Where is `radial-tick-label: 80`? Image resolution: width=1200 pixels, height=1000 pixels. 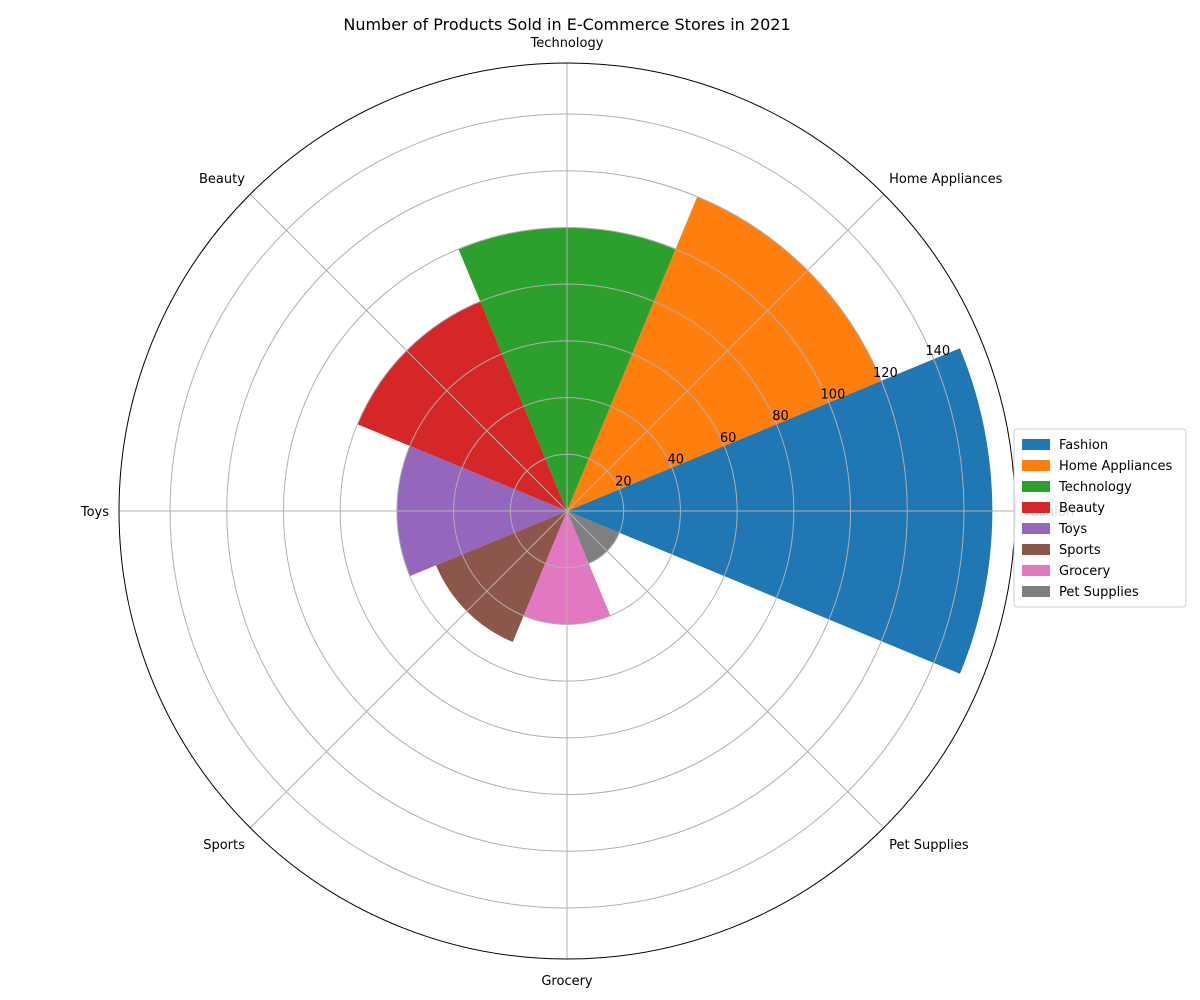
radial-tick-label: 80 is located at coordinates (780, 416).